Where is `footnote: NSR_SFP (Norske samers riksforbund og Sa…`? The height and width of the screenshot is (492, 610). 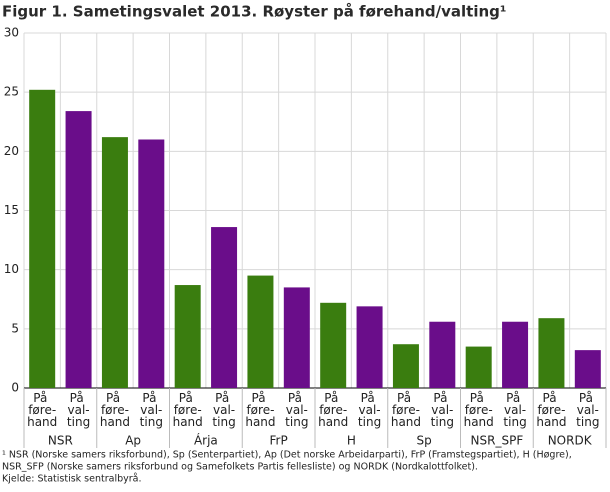 footnote: NSR_SFP (Norske samers riksforbund og Sa… is located at coordinates (240, 467).